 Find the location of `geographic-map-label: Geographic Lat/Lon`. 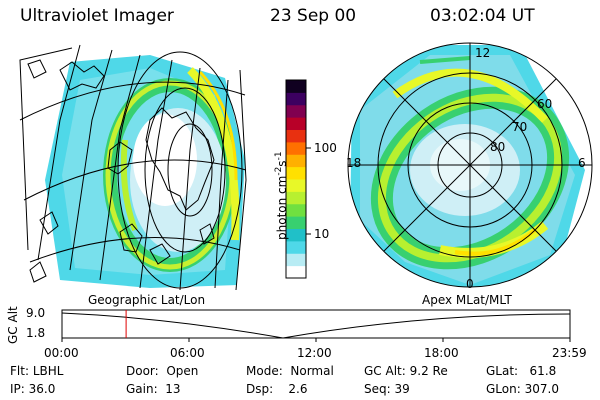

geographic-map-label: Geographic Lat/Lon is located at coordinates (147, 300).